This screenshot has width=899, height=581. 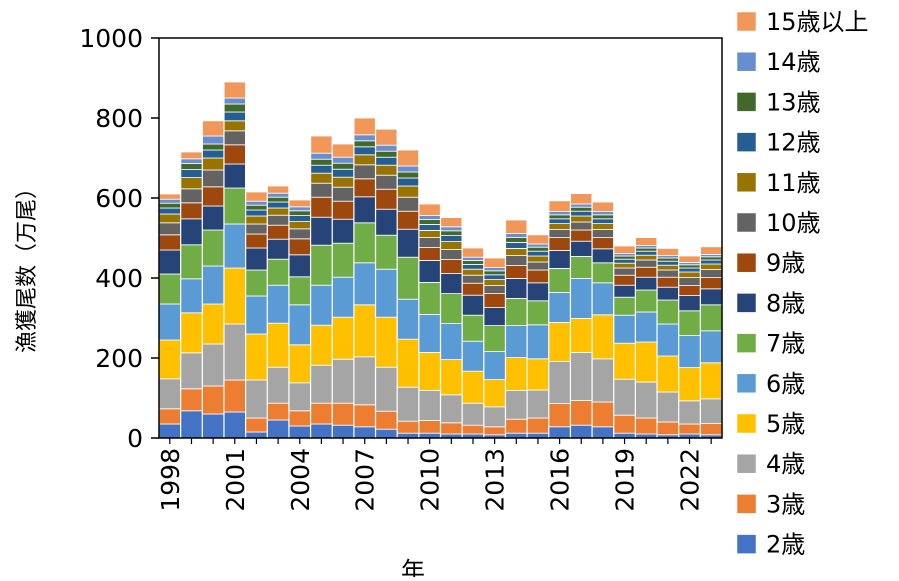 I want to click on legend-label: 11歳, so click(x=793, y=183).